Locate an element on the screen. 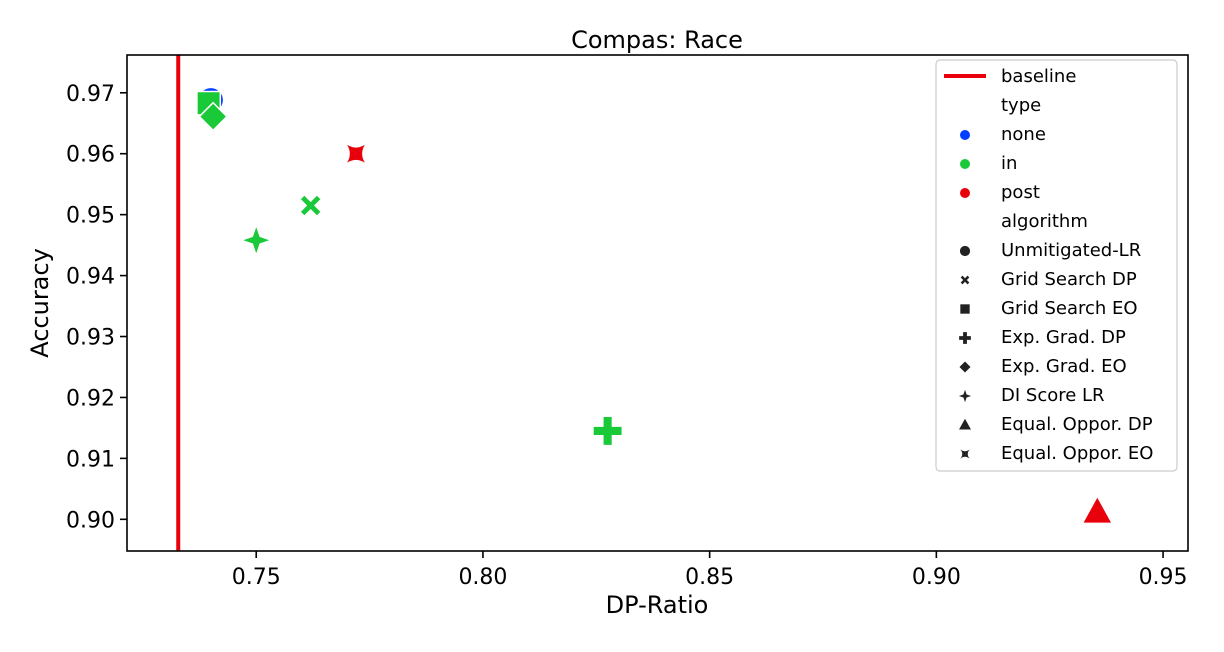  point-exp-grad-dp is located at coordinates (608, 431).